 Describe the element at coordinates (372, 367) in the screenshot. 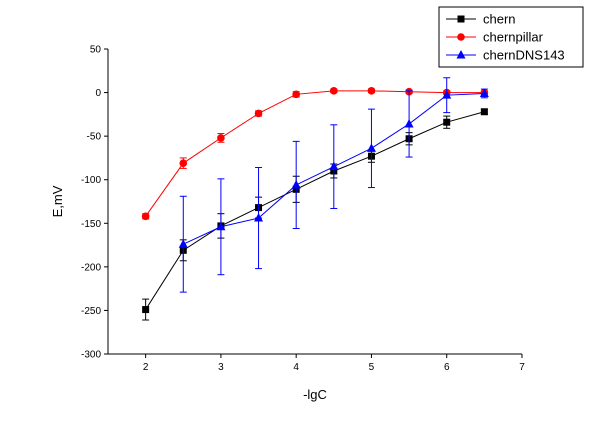

I see `x-tick-label: 5` at that location.